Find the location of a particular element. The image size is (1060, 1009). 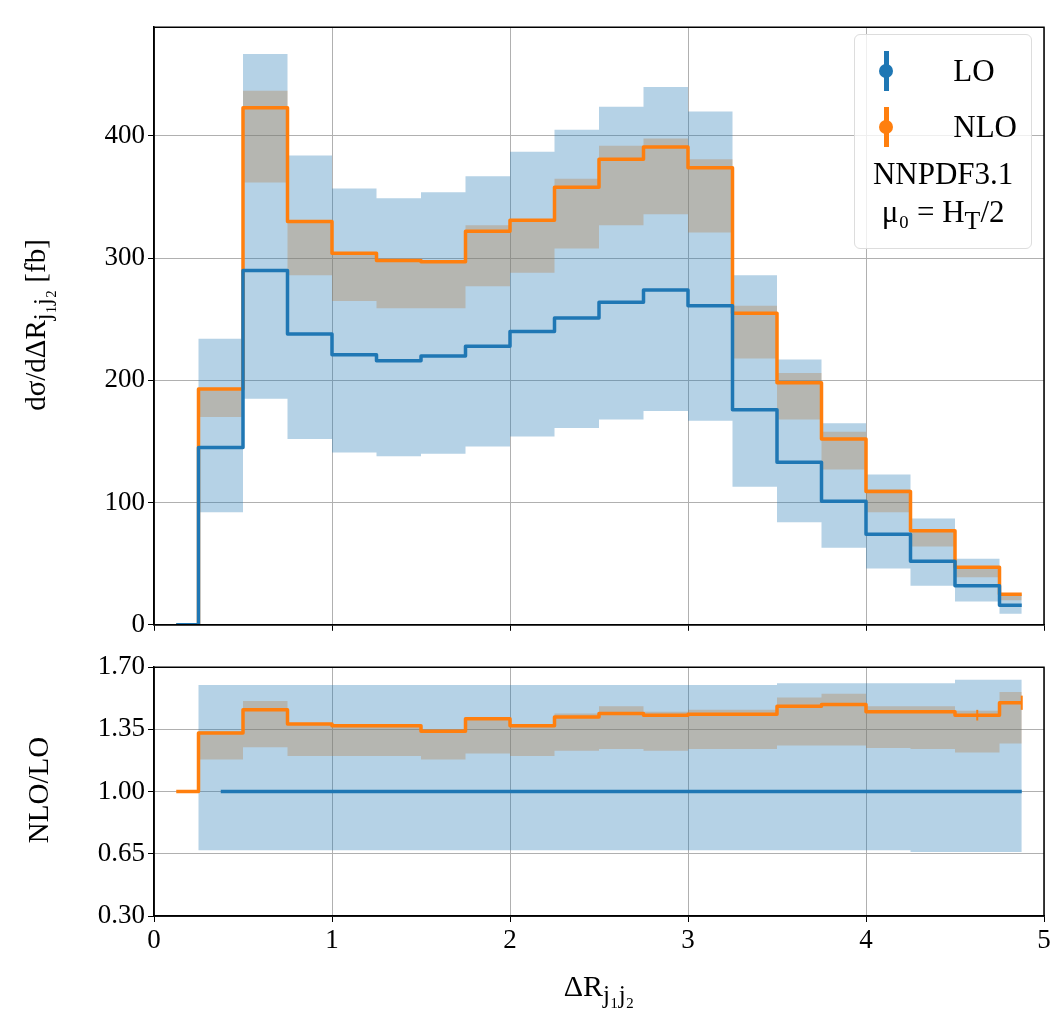

y-tick-label: 1.35 is located at coordinates (121, 727).